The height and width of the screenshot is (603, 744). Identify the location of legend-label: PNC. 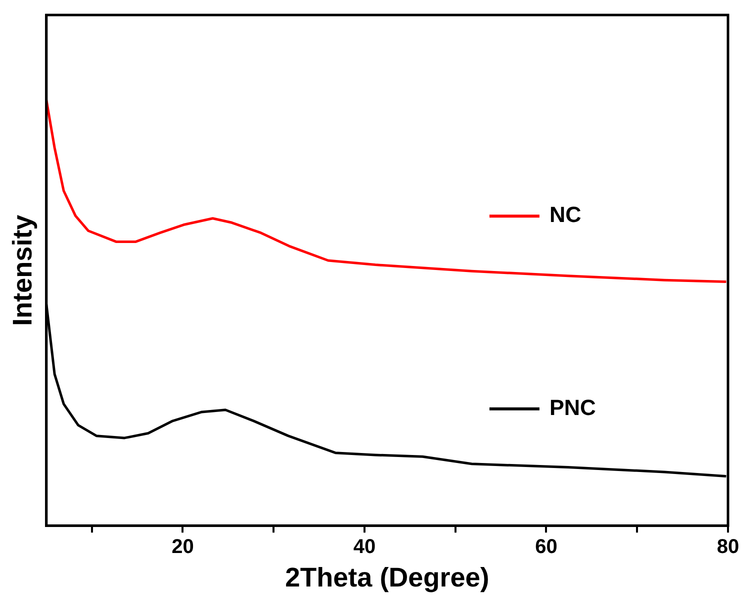
(572, 407).